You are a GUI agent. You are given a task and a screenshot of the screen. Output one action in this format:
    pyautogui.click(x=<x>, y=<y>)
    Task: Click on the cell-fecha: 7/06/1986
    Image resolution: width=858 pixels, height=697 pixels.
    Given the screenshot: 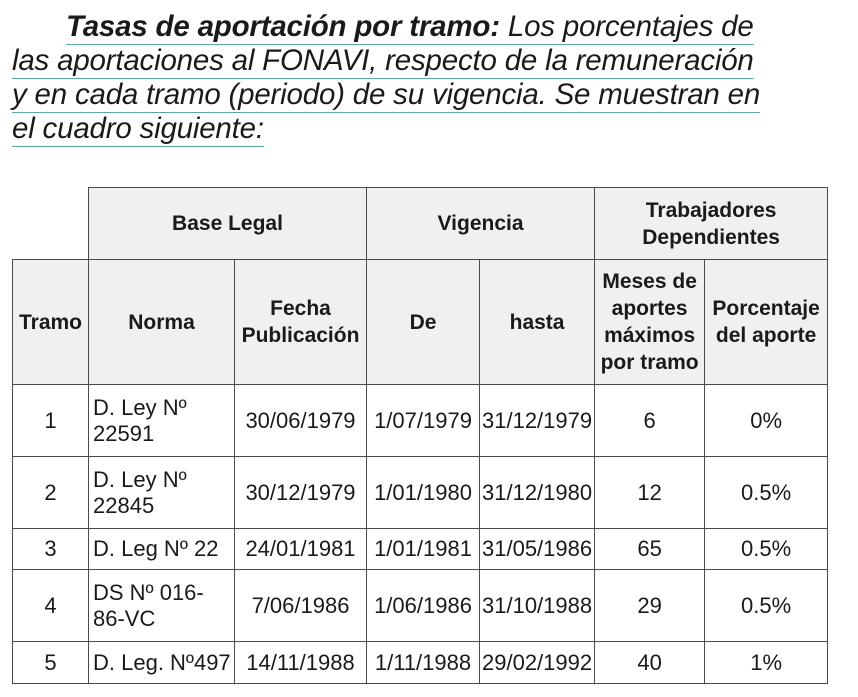 What is the action you would take?
    pyautogui.click(x=300, y=605)
    